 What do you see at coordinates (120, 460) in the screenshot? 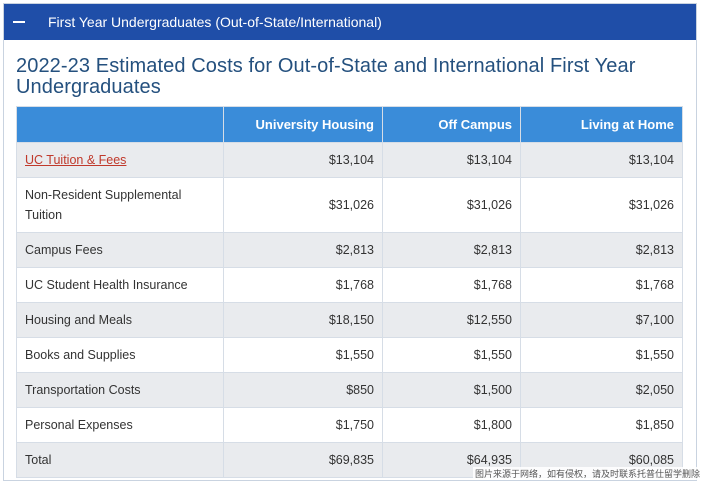
I see `row-label: Total` at bounding box center [120, 460].